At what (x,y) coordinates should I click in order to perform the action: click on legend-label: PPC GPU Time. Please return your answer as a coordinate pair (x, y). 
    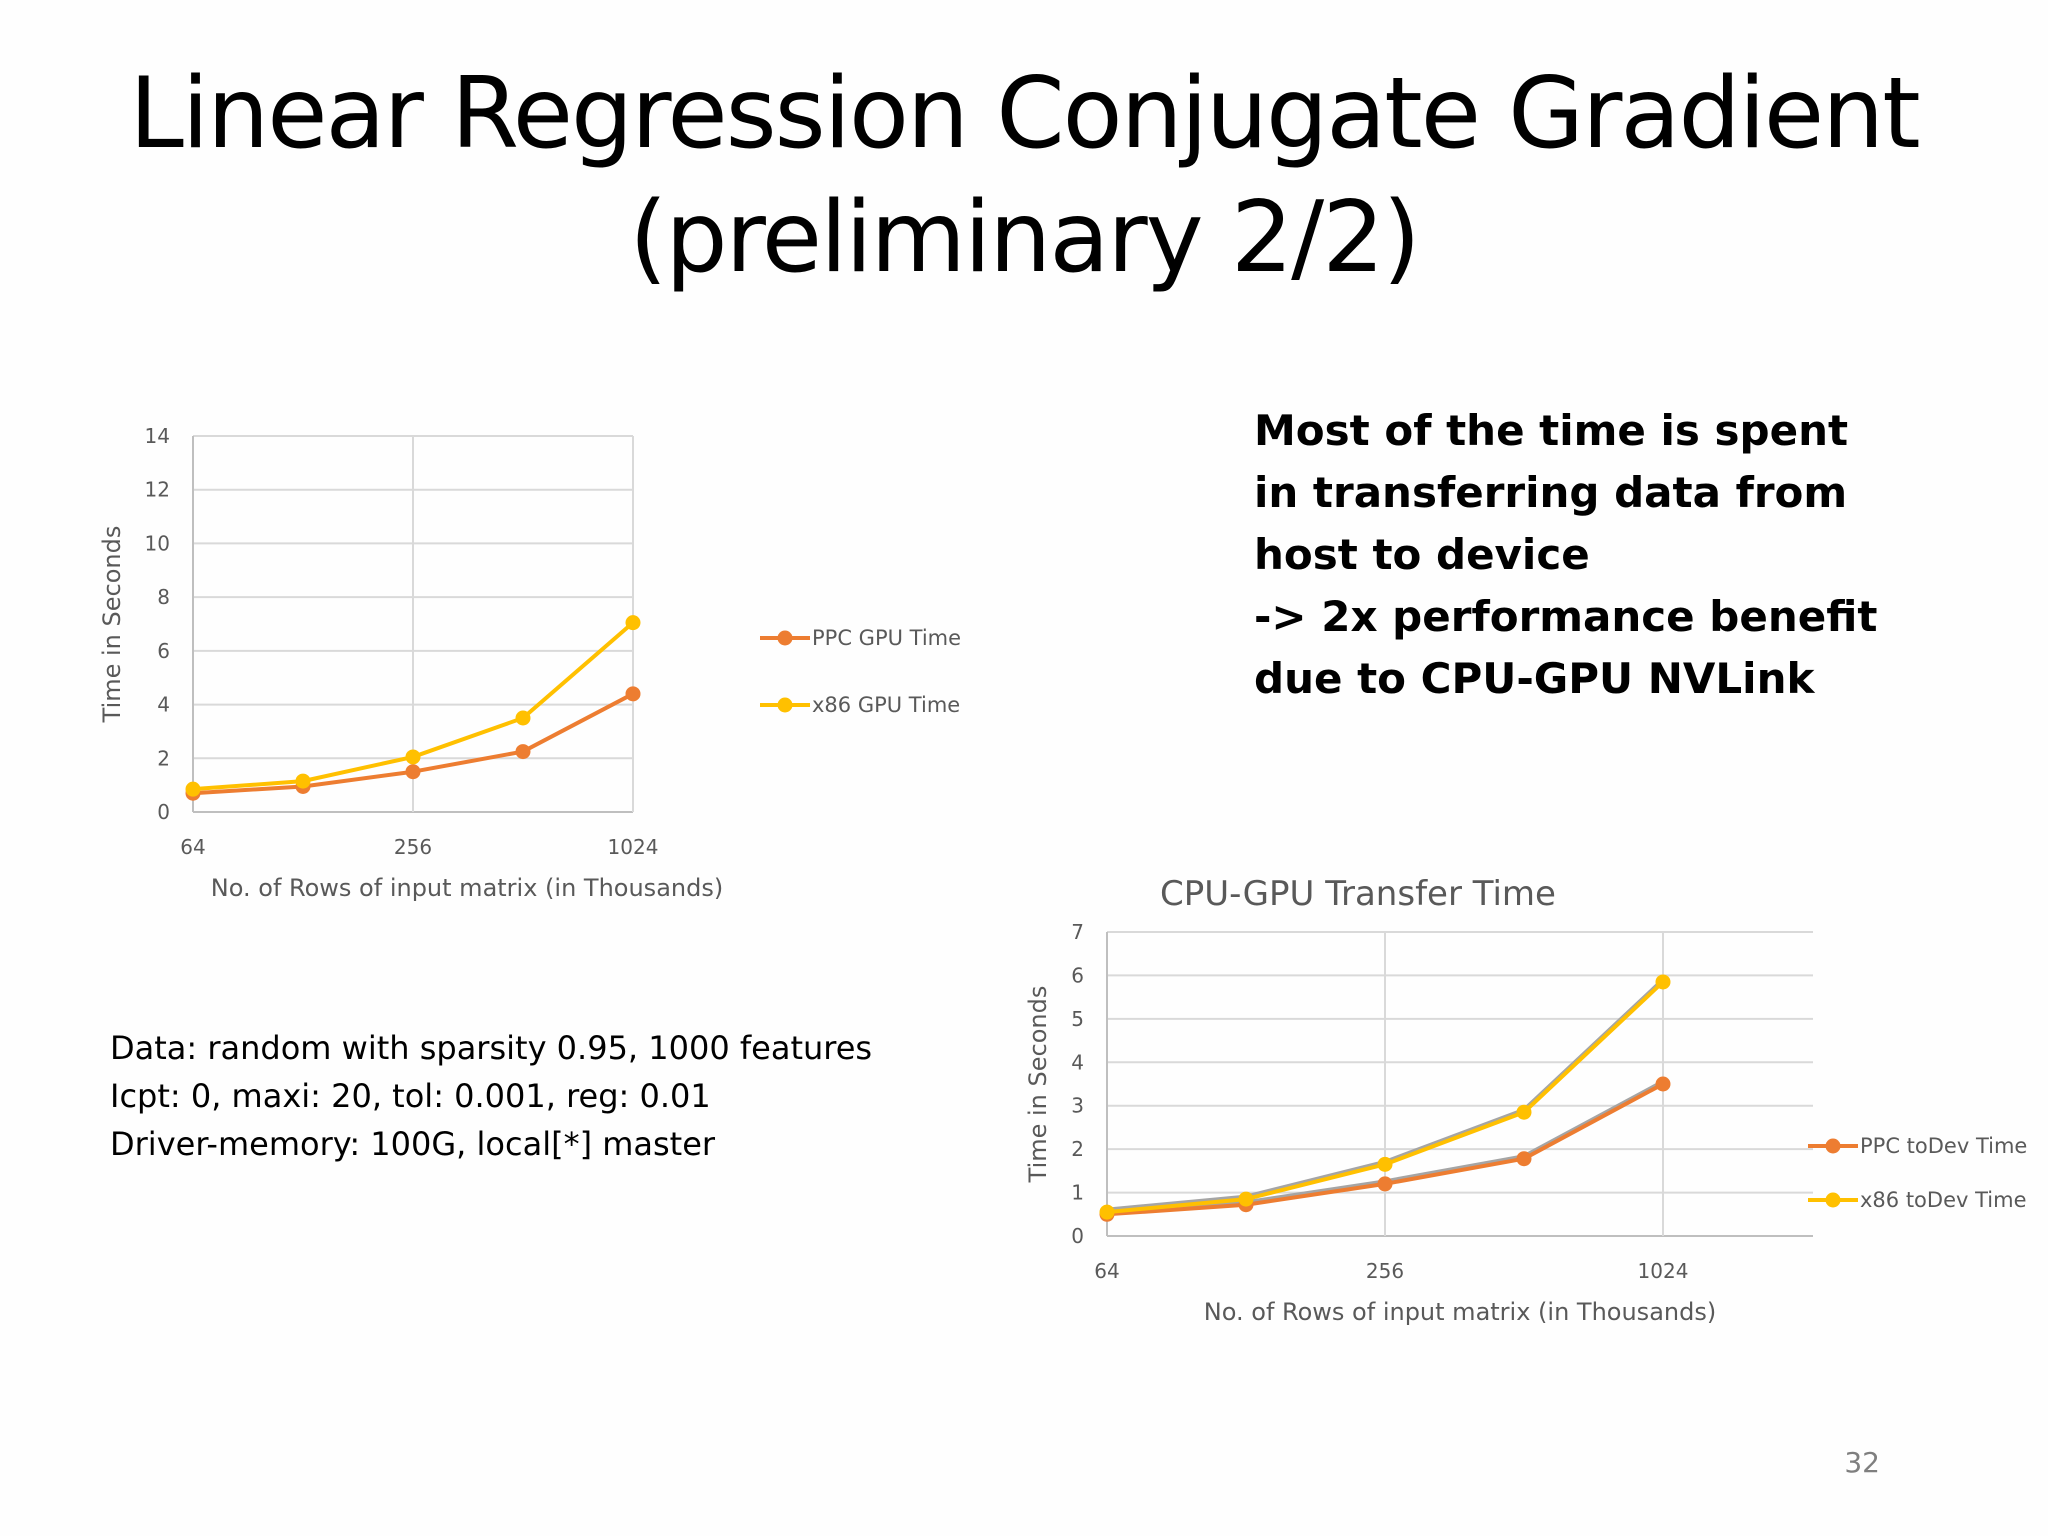
    Looking at the image, I should click on (886, 638).